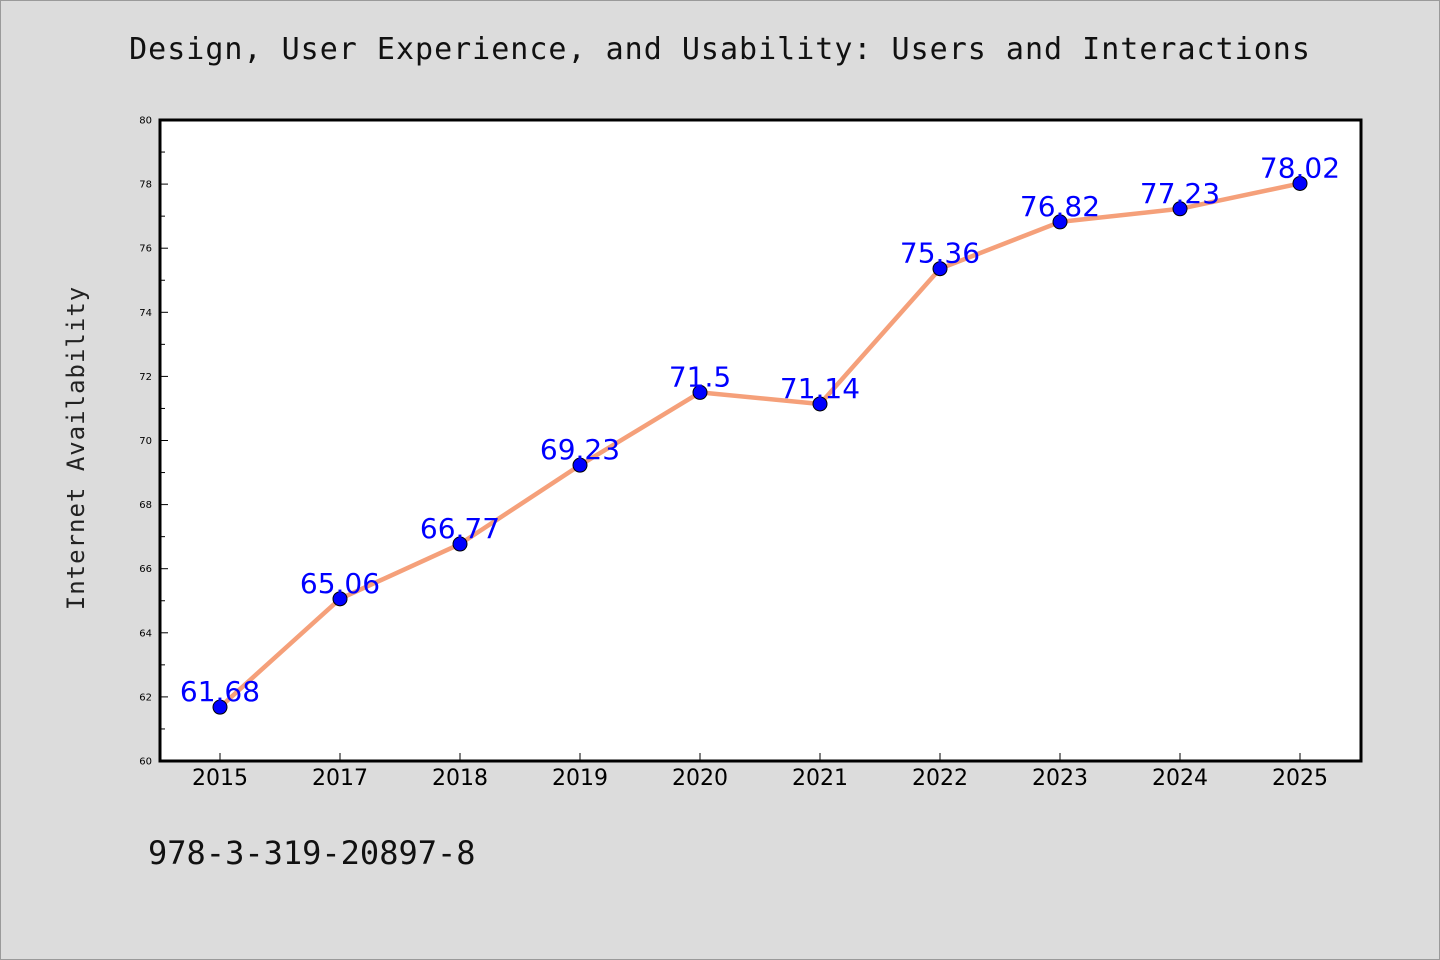  What do you see at coordinates (220, 778) in the screenshot?
I see `x-tick-label: 2015` at bounding box center [220, 778].